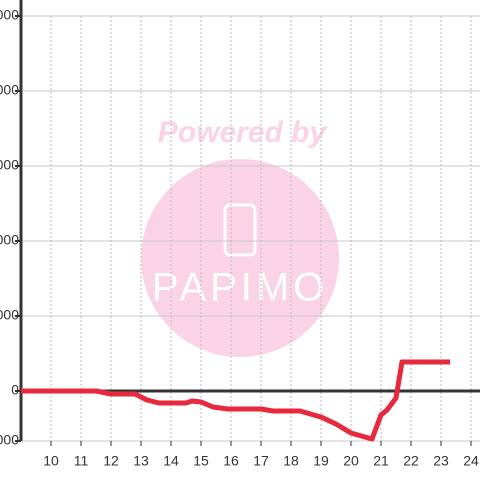 The width and height of the screenshot is (480, 480). Describe the element at coordinates (15, 390) in the screenshot. I see `y-tick-label: 0` at that location.